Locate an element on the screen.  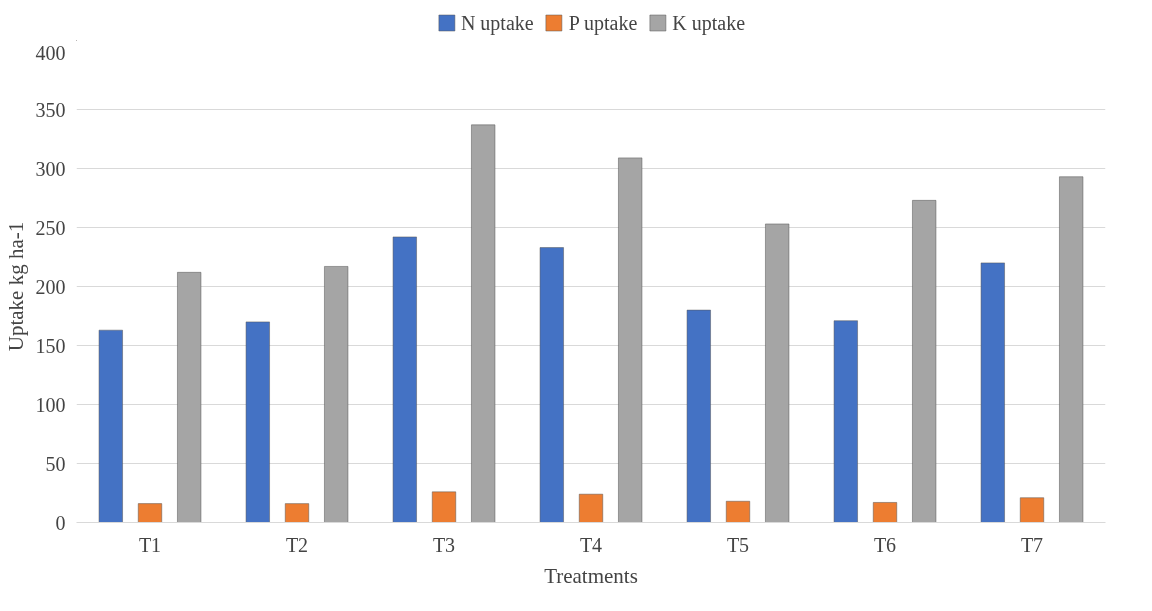
legend-label: N uptake is located at coordinates (497, 22).